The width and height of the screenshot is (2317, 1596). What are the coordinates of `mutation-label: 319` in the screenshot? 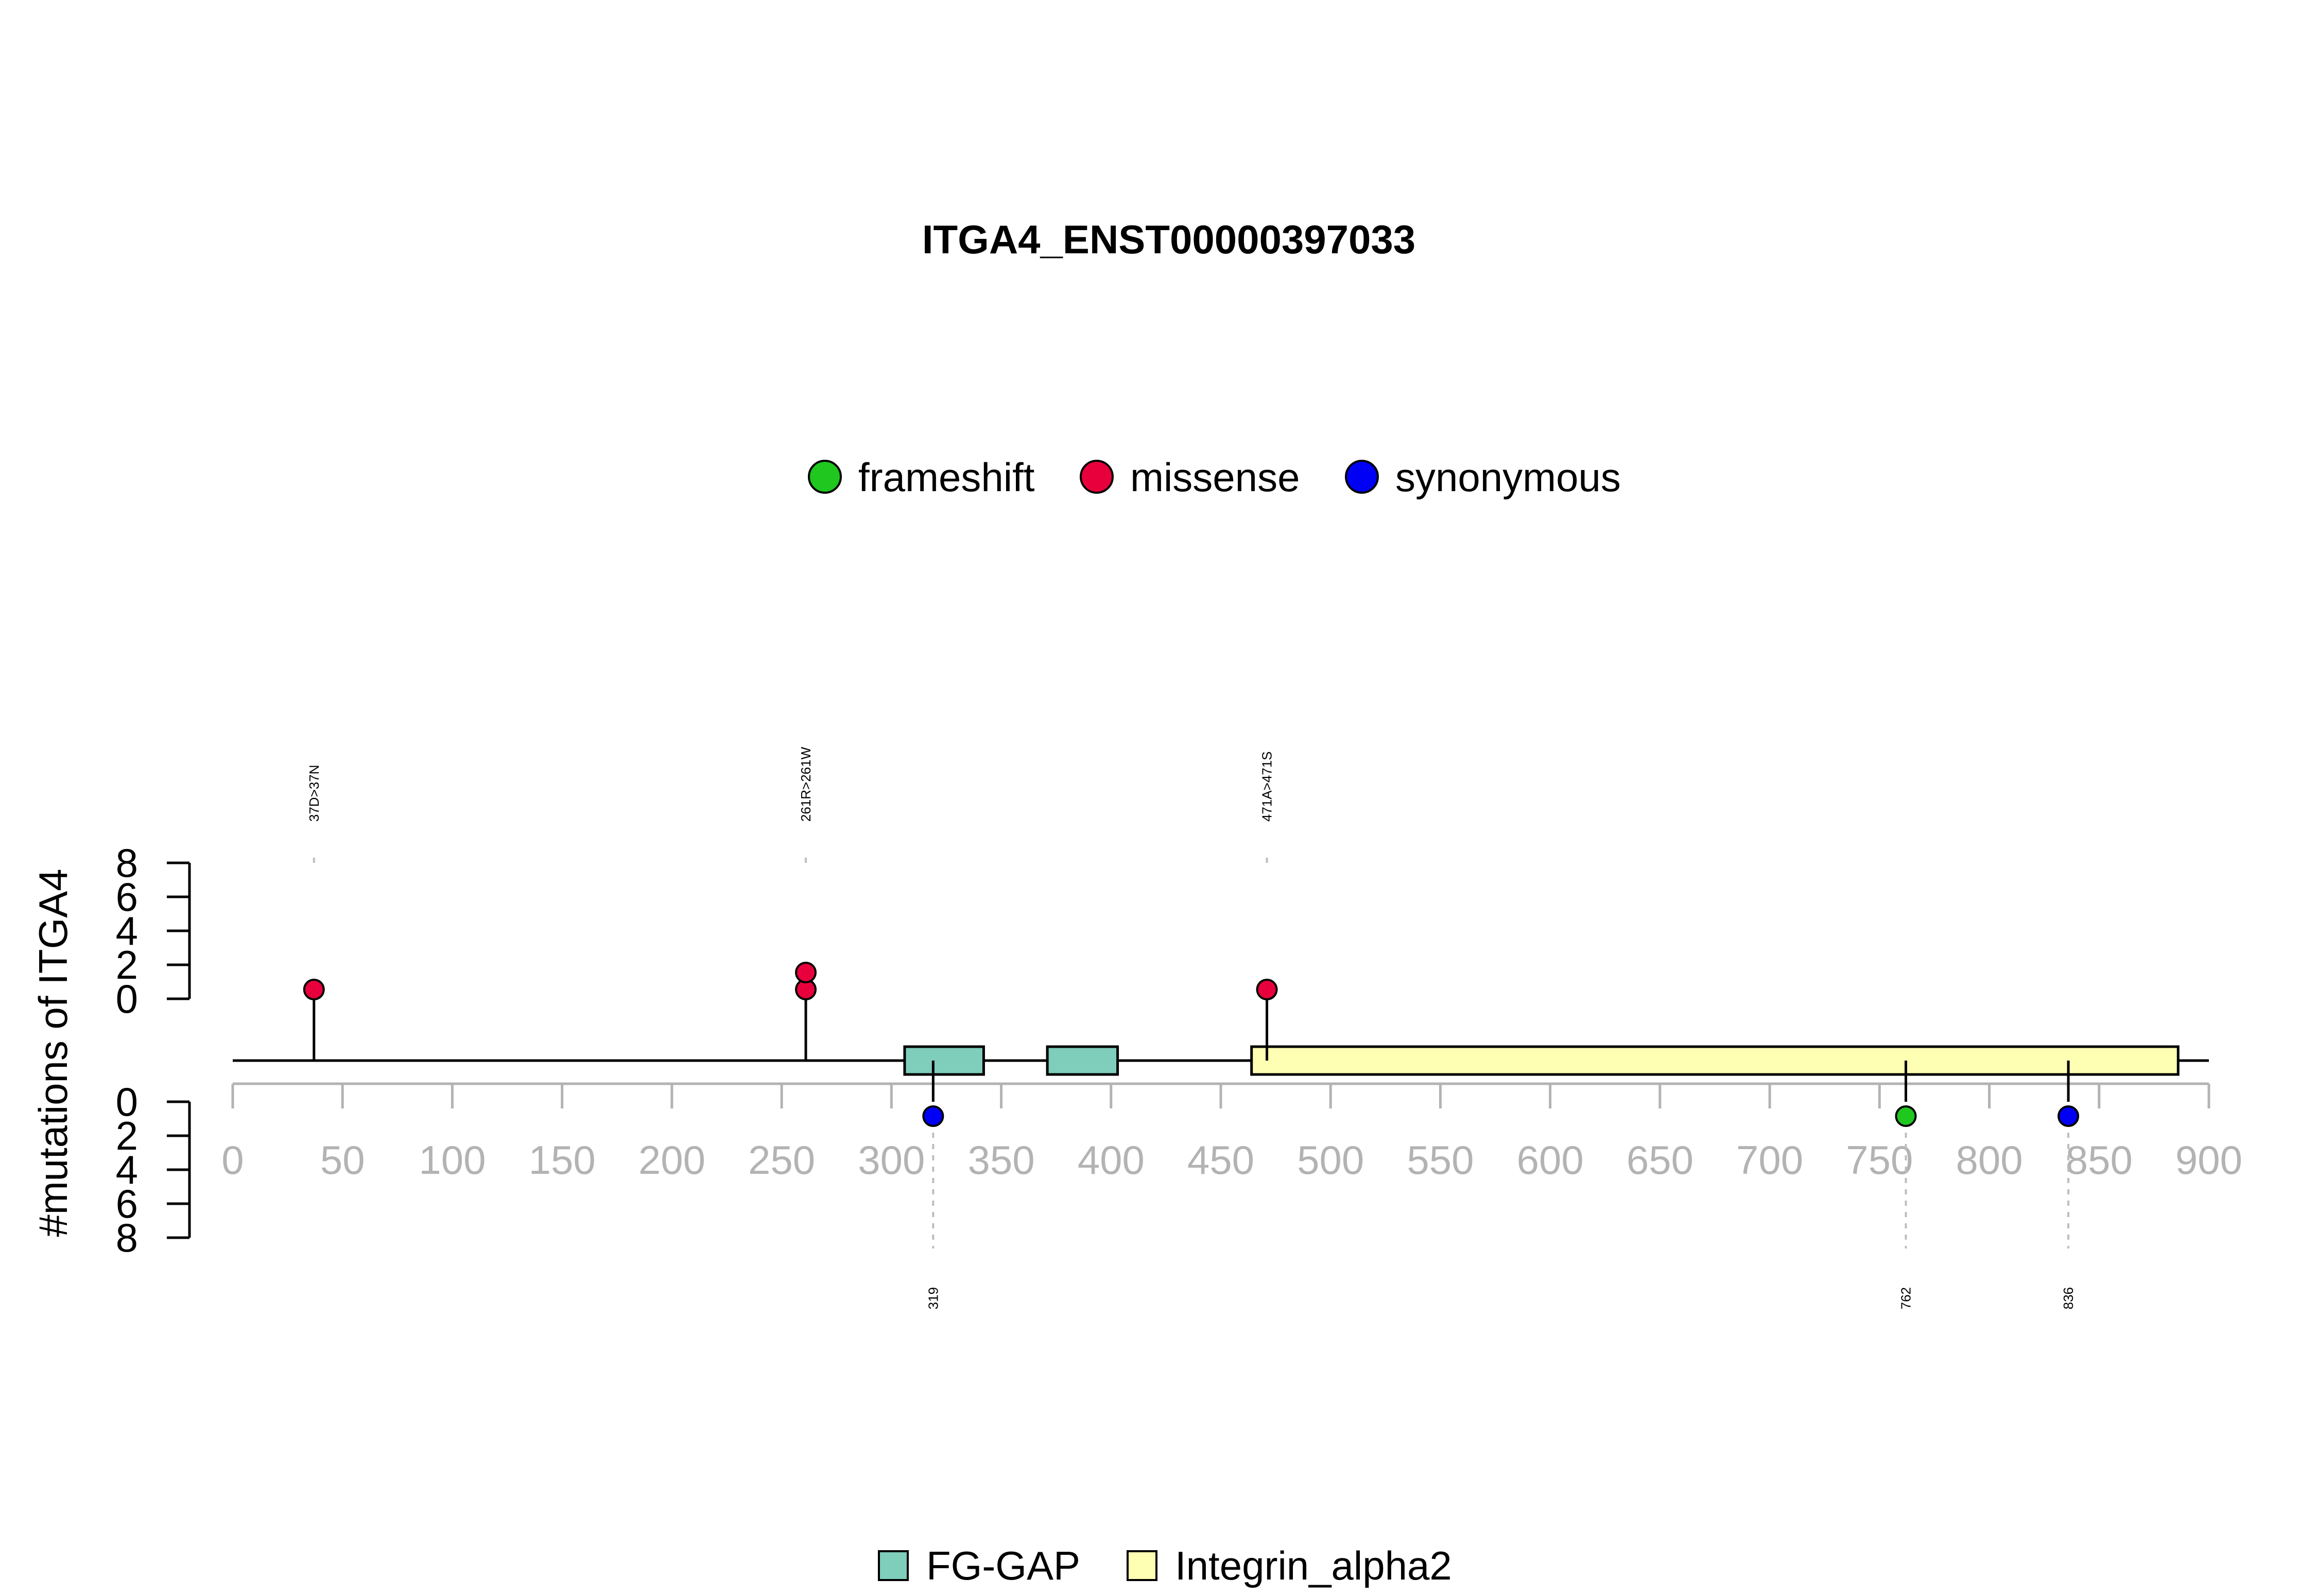 It's located at (933, 1298).